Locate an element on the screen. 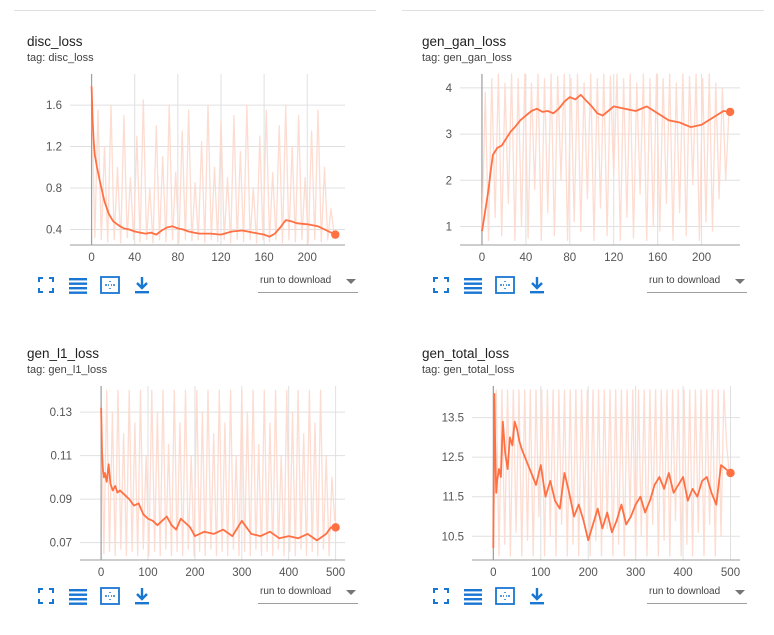 This screenshot has height=635, width=774. top-divider-left is located at coordinates (195, 10).